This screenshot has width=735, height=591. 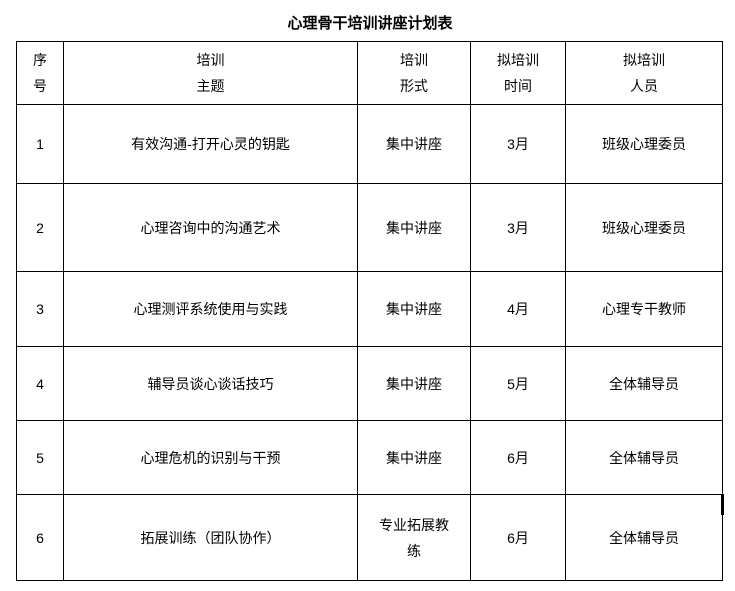 What do you see at coordinates (518, 73) in the screenshot?
I see `header-time: 拟培训 时间` at bounding box center [518, 73].